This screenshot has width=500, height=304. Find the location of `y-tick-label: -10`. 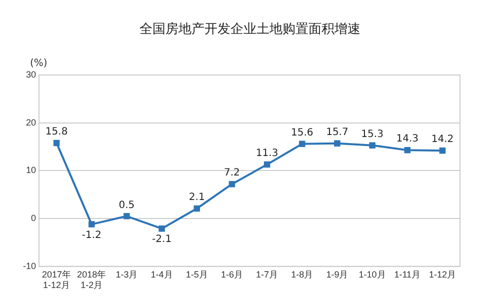

y-tick-label: -10 is located at coordinates (29, 265).